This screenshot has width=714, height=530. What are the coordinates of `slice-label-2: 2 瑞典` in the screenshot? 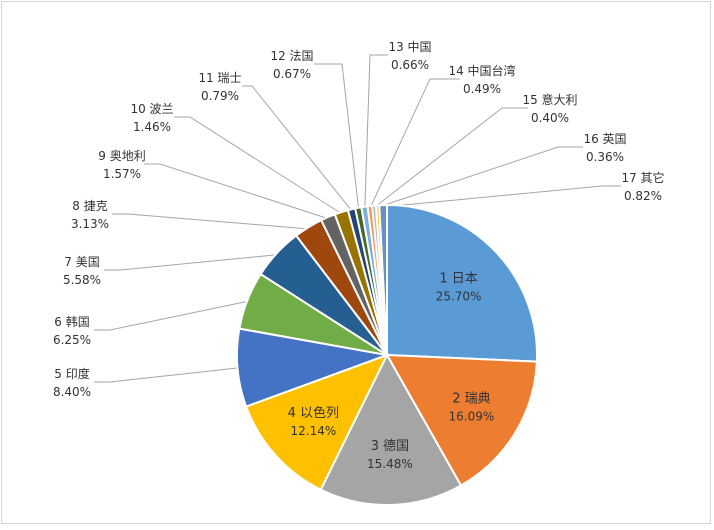 It's located at (471, 399).